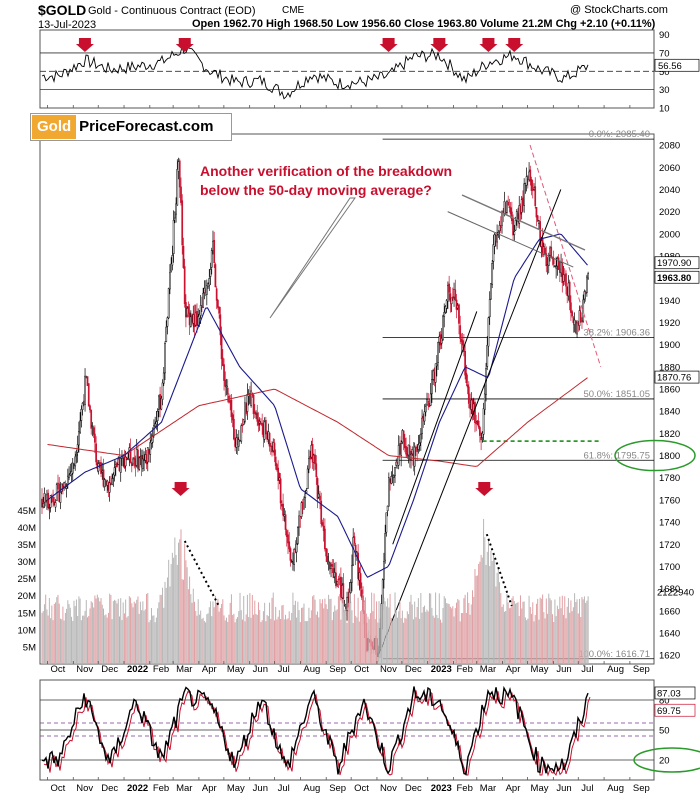 The width and height of the screenshot is (700, 800). What do you see at coordinates (435, 428) in the screenshot?
I see `trend-line` at bounding box center [435, 428].